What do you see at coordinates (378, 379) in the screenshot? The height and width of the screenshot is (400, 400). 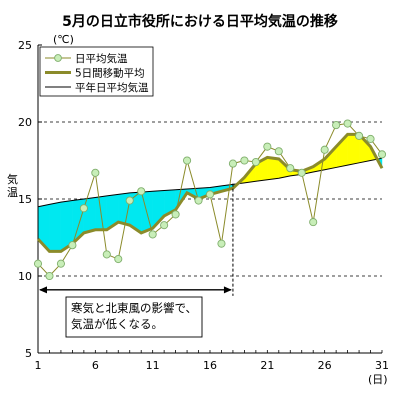 I see `x-unit-label: (日)` at bounding box center [378, 379].